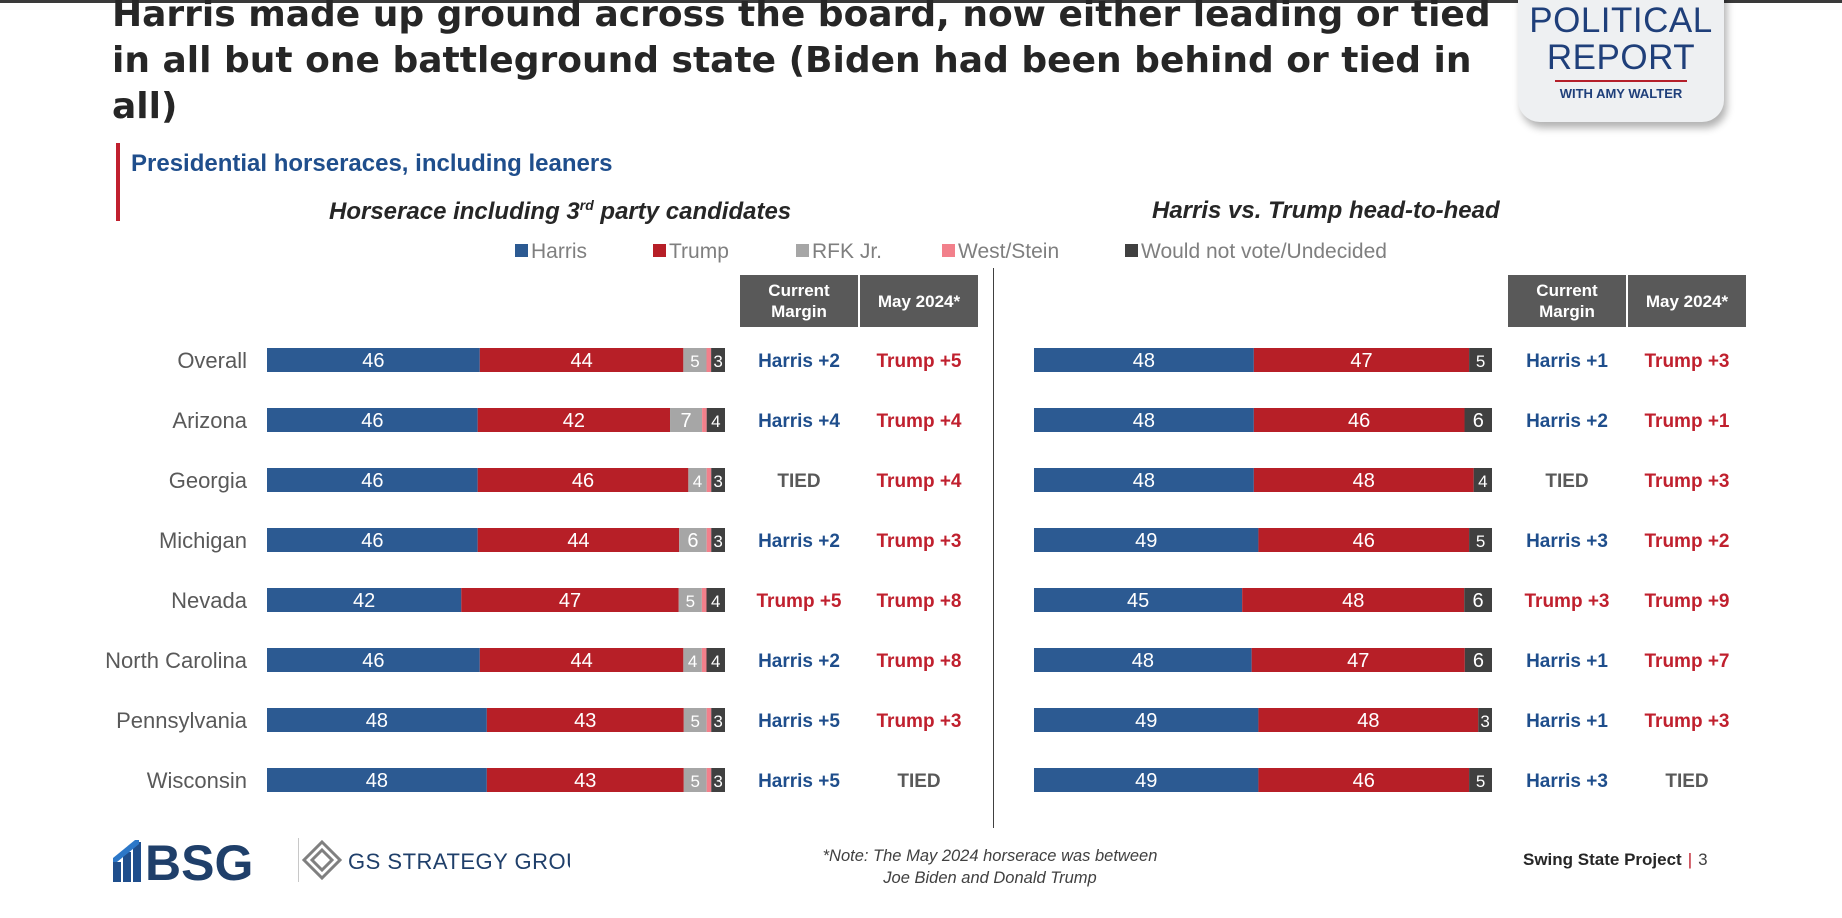 This screenshot has height=918, width=1842. What do you see at coordinates (847, 251) in the screenshot?
I see `legend-label-rfk: RFK Jr.` at bounding box center [847, 251].